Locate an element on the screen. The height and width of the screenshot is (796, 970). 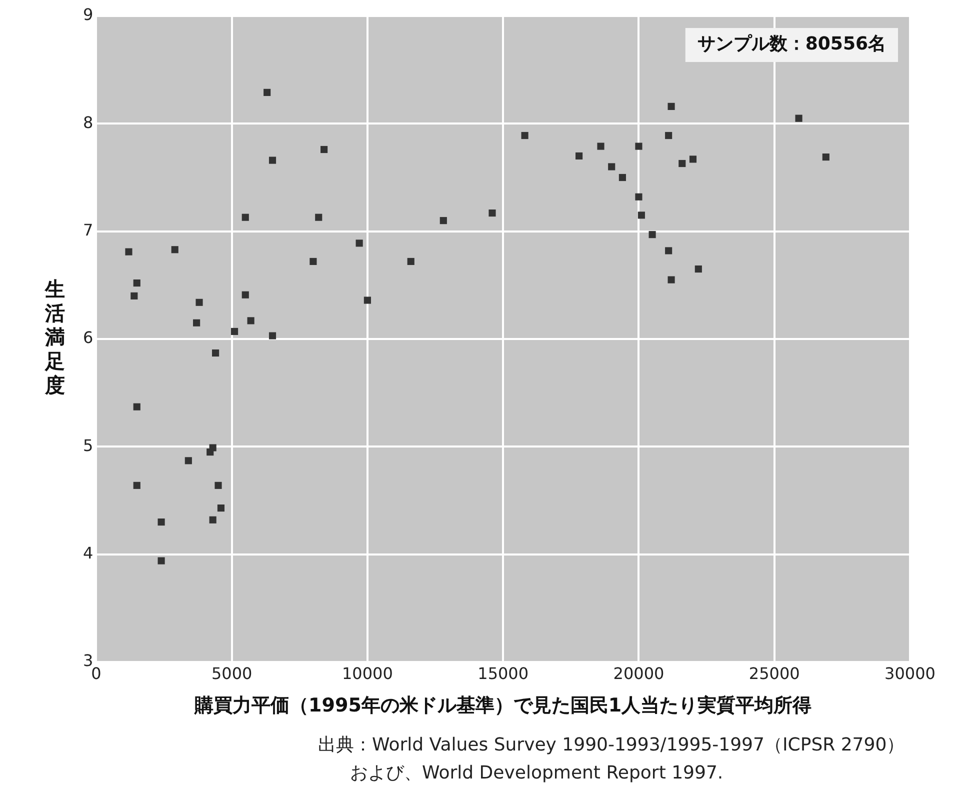
y-tick-label: 9 is located at coordinates (88, 14).